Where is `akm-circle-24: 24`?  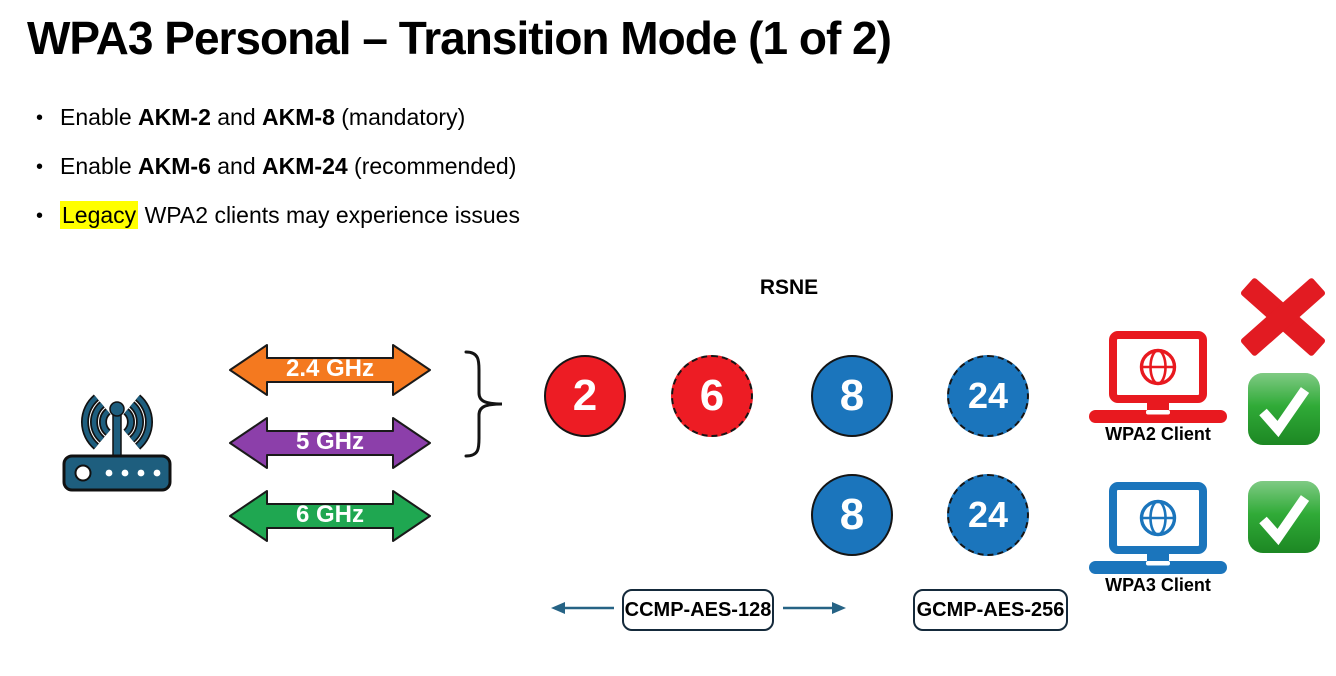
akm-circle-24: 24 is located at coordinates (988, 396).